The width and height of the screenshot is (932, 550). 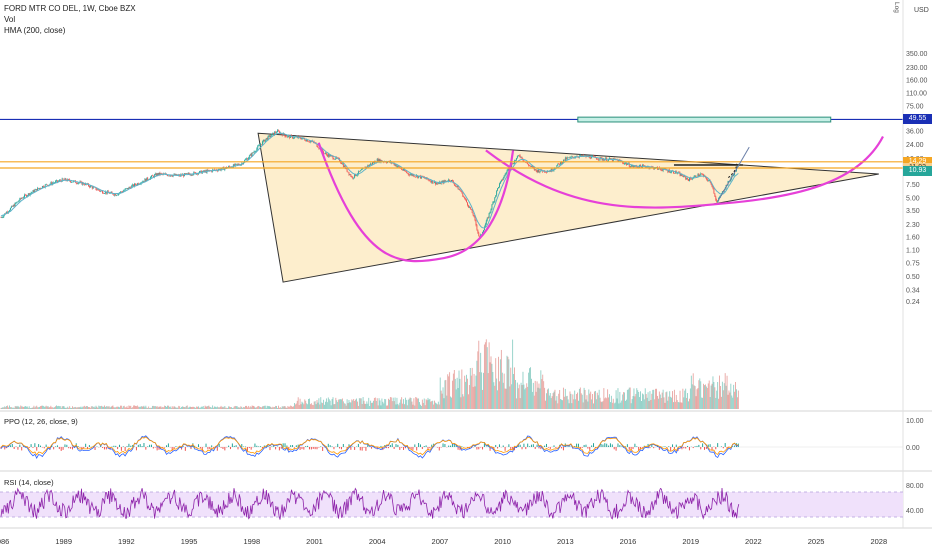 I want to click on x-tick-label: 2022, so click(x=753, y=541).